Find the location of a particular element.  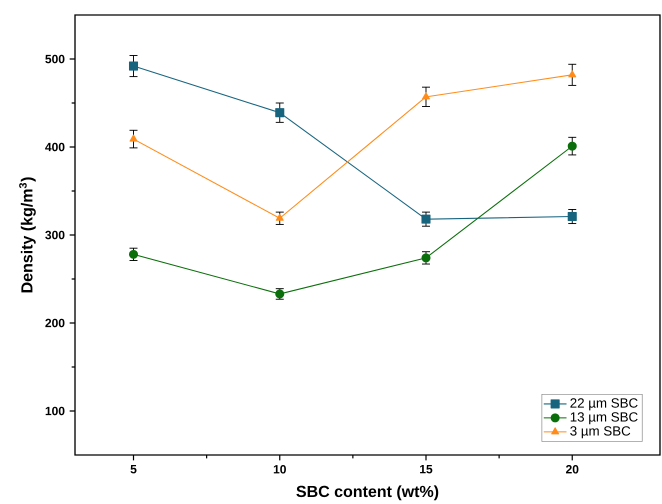

y-axis-title: Density (kg/m$^{3}$) is located at coordinates (27, 234).